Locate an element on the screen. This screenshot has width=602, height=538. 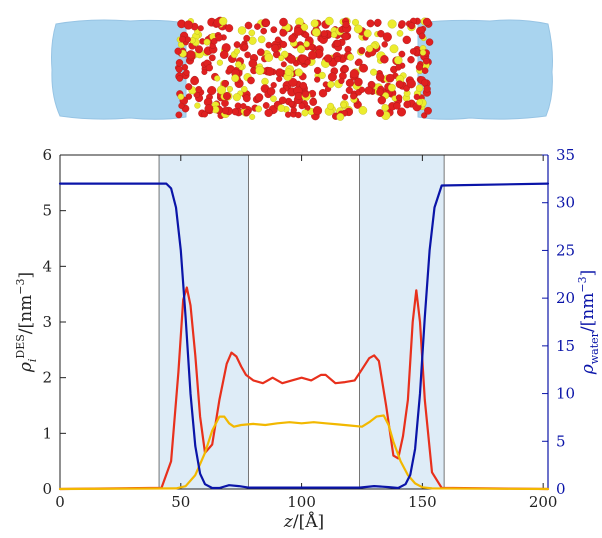
x-tick-label: 100 is located at coordinates (301, 502).